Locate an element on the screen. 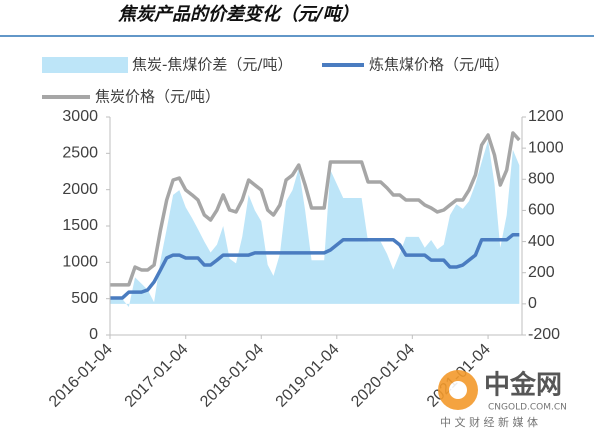  legend-swatch is located at coordinates (85, 65).